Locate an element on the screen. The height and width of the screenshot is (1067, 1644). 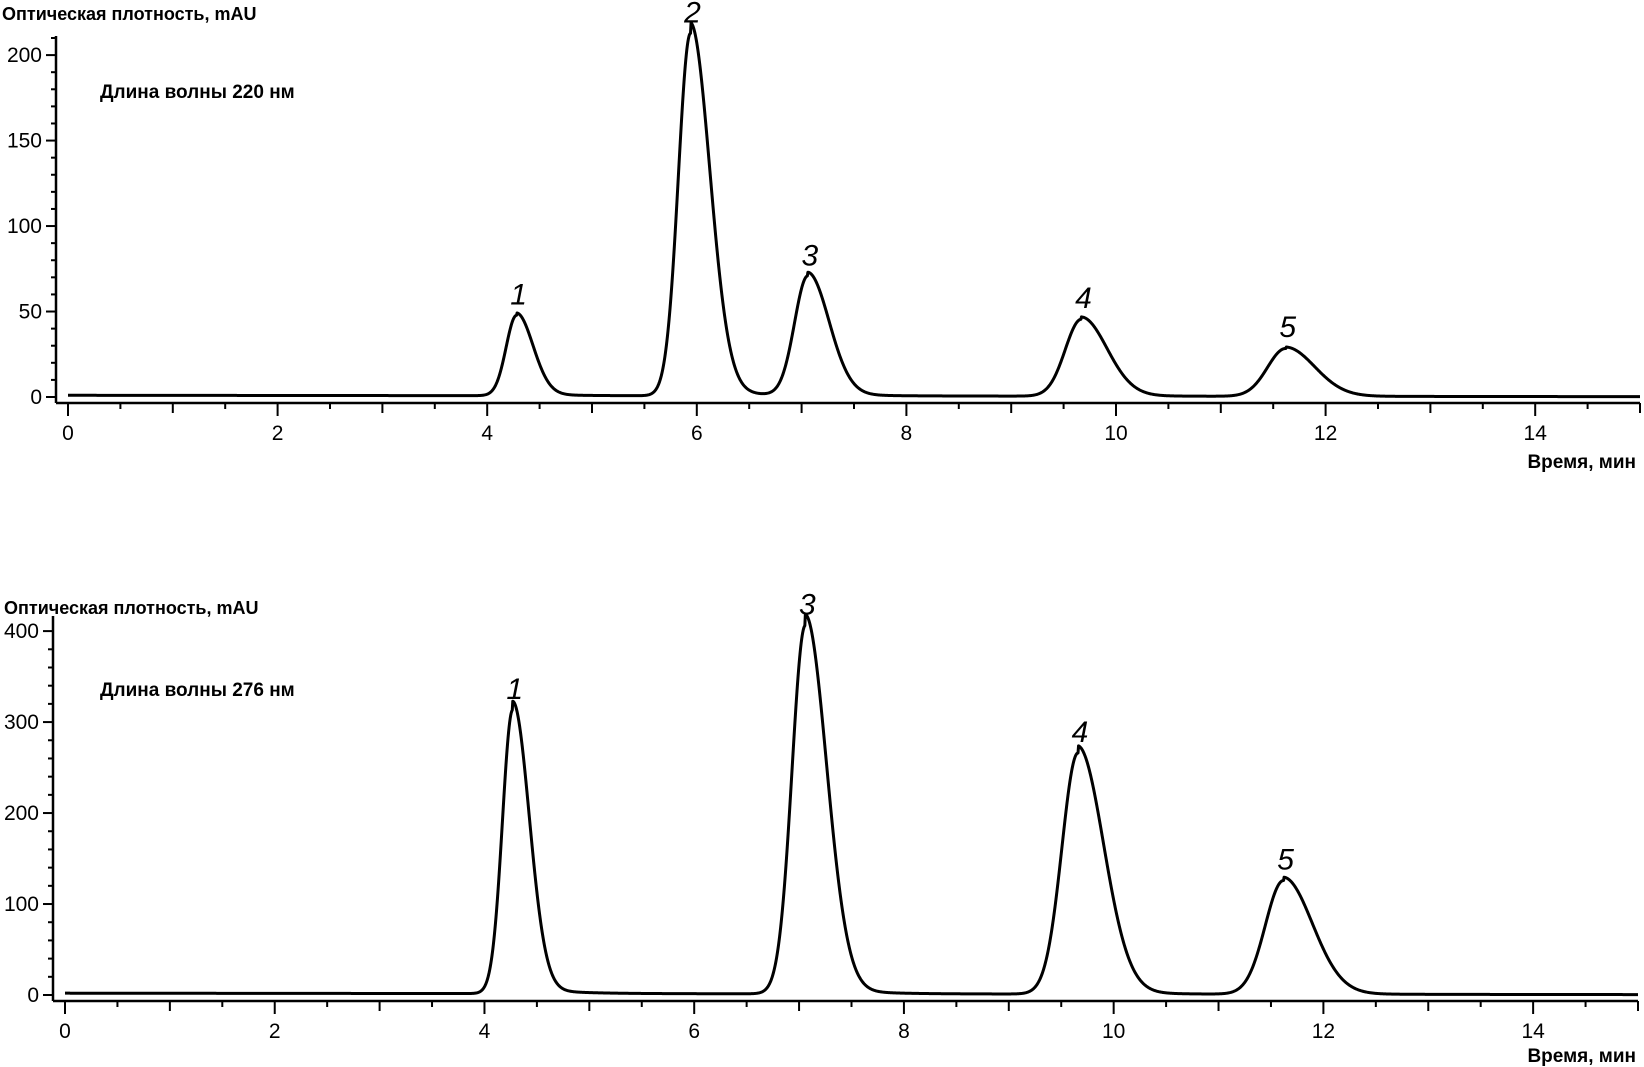
y-axis: 0 100 200 300 400 is located at coordinates (29, 811).